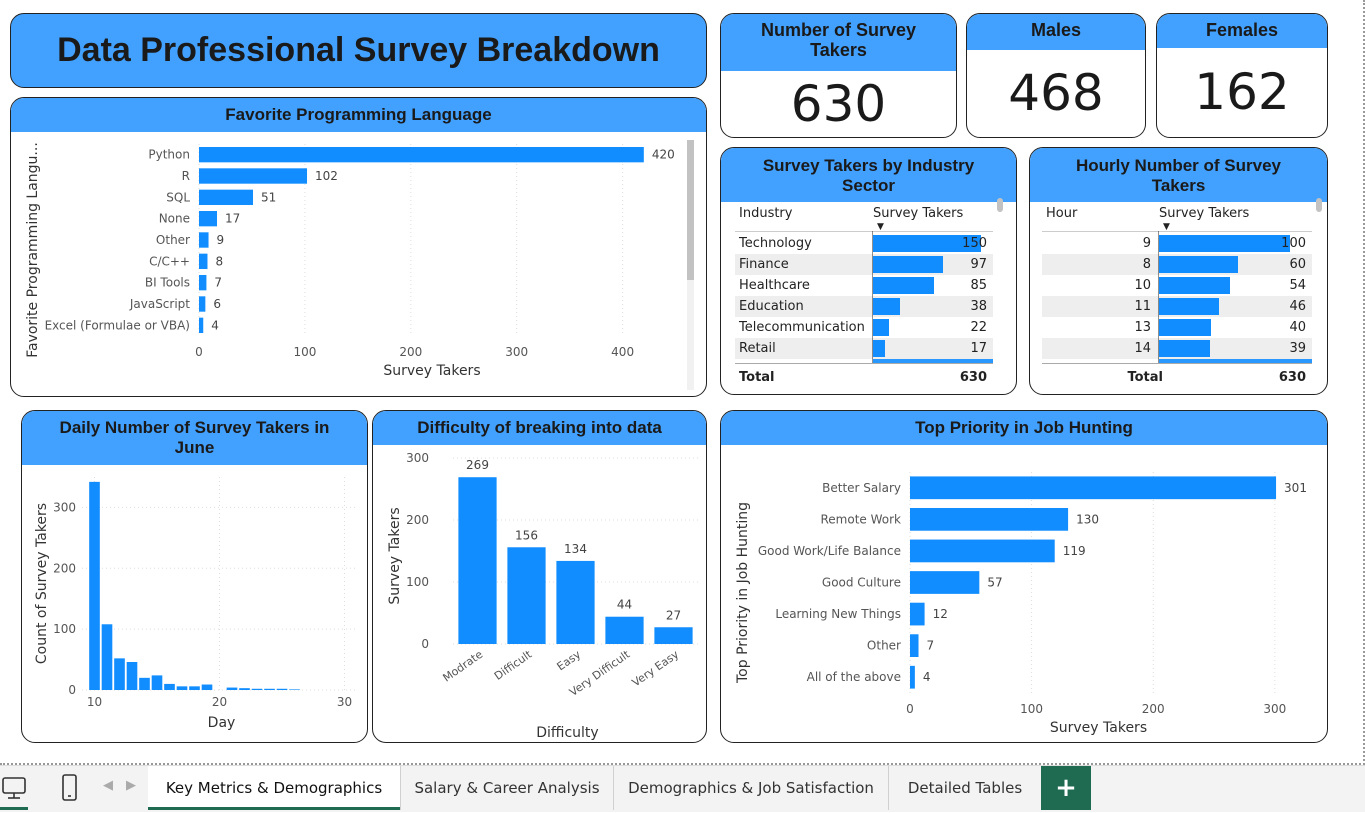 The height and width of the screenshot is (813, 1365). I want to click on add-page-button: +, so click(1066, 788).